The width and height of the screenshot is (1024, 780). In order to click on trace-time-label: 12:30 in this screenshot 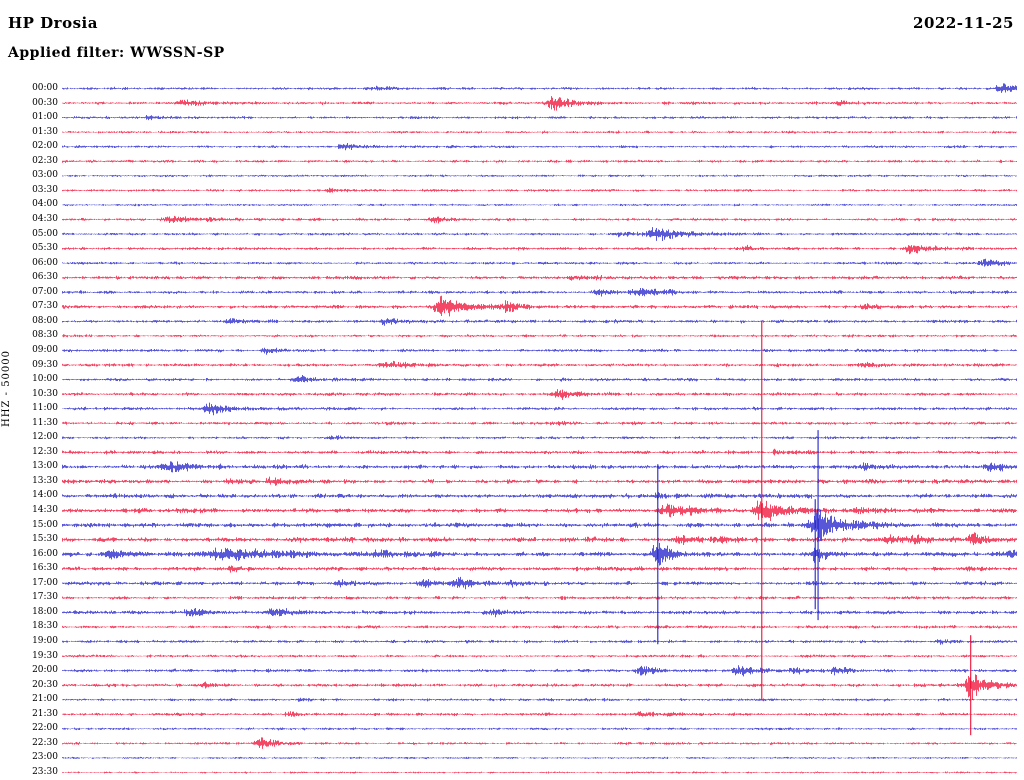, I will do `click(45, 451)`.